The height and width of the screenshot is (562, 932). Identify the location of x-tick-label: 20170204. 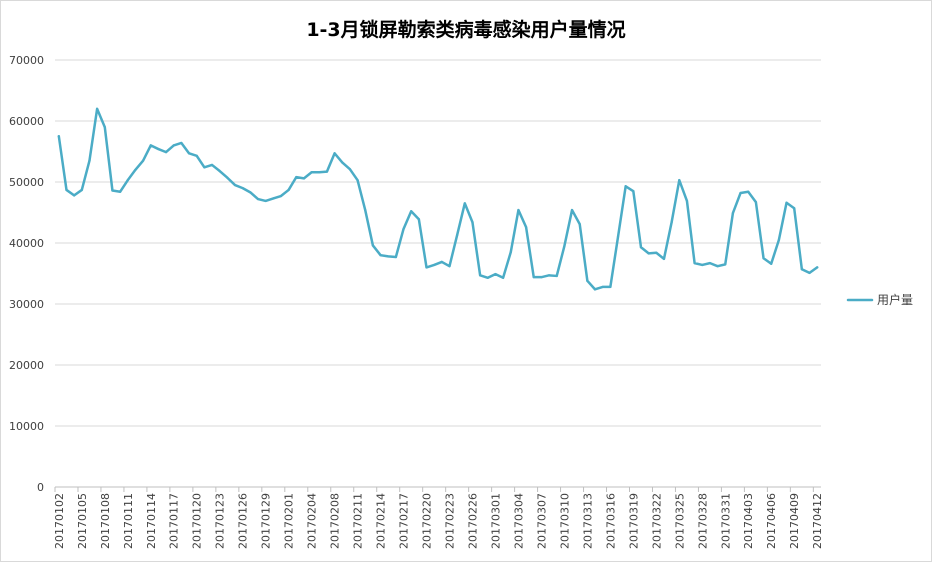
(312, 521).